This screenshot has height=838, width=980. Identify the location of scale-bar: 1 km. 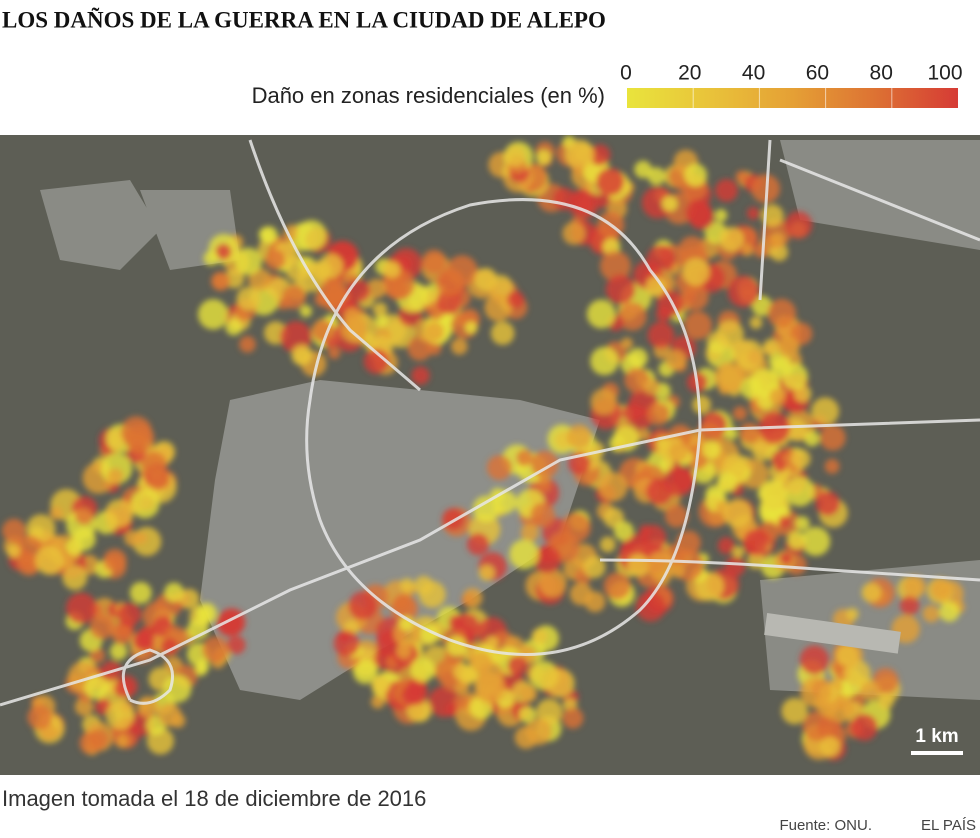
(937, 740).